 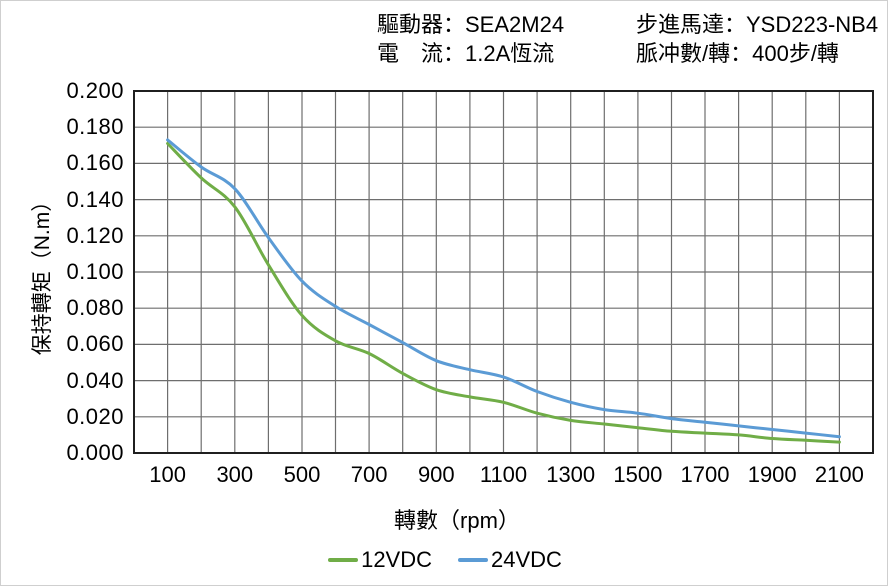 I want to click on y-tick-label: 0.180, so click(x=95, y=127).